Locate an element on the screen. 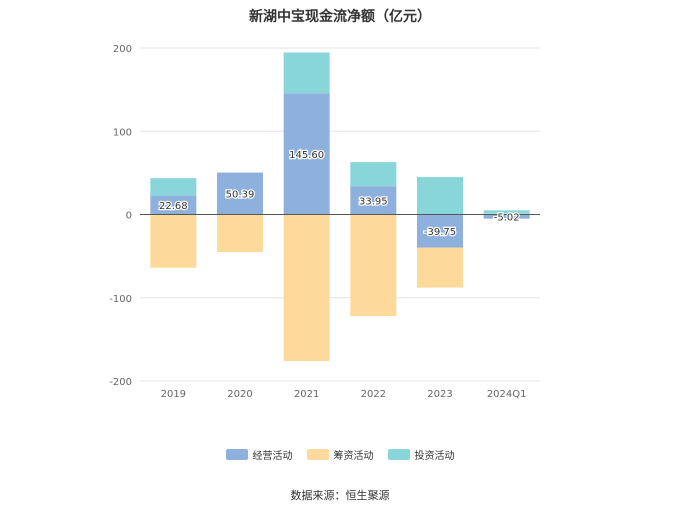  y-tick-label: 0 is located at coordinates (129, 216).